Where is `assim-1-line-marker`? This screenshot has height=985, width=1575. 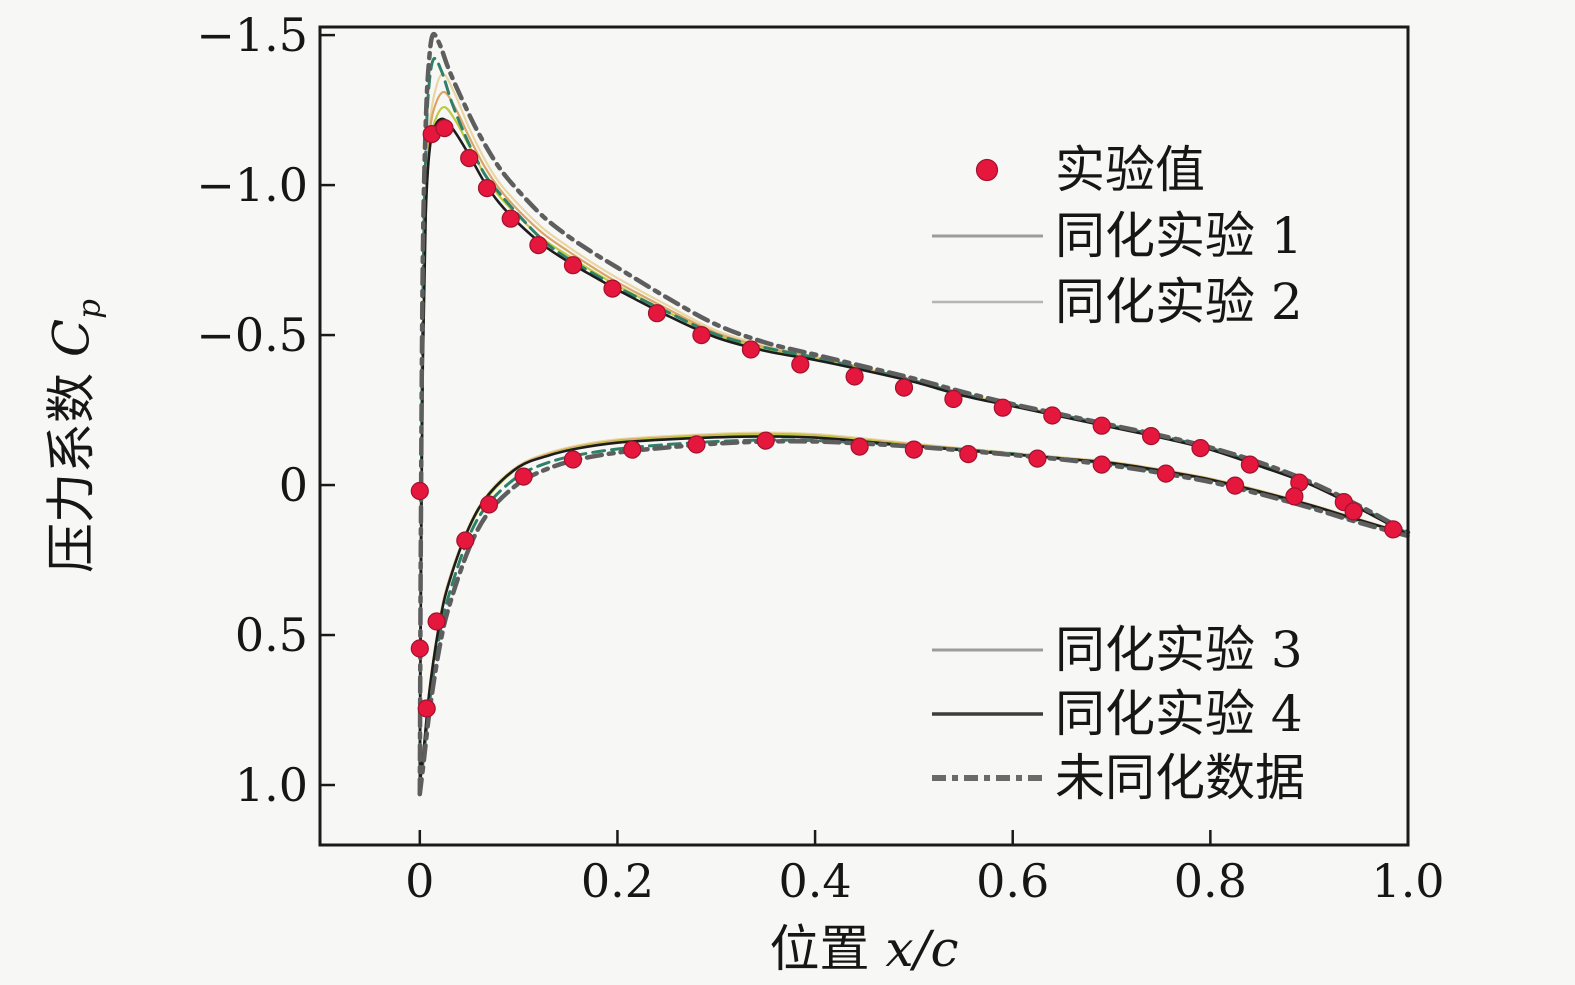
assim-1-line-marker is located at coordinates (987, 236).